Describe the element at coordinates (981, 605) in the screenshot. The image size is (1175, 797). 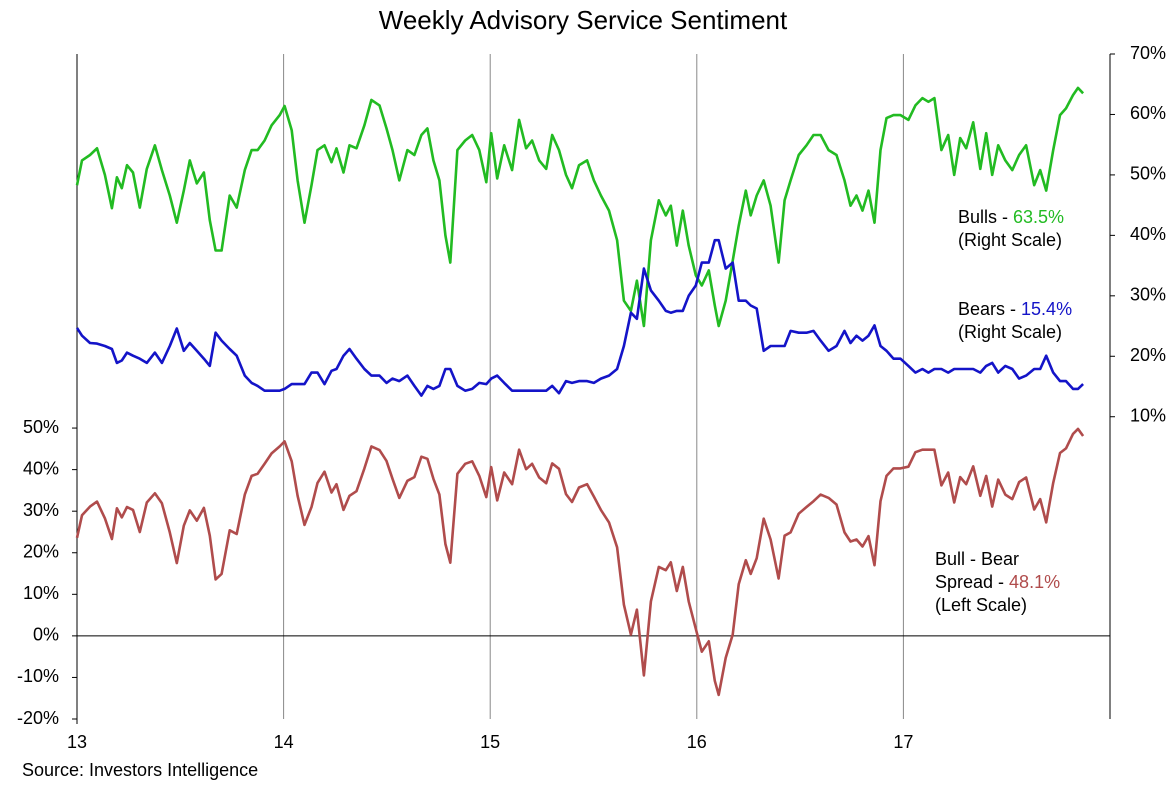
I see `annotation-note: (Left Scale)` at that location.